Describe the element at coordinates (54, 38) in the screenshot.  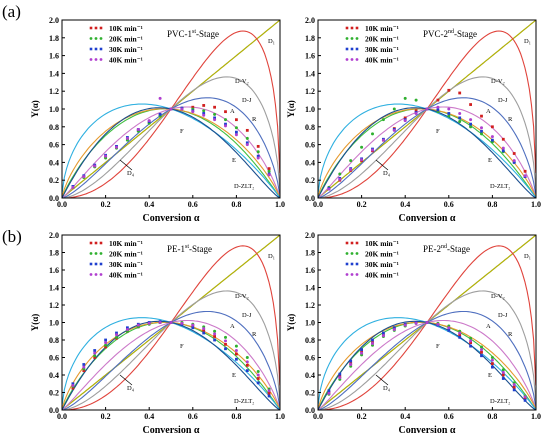
I see `y-tick-label: 1.8` at that location.